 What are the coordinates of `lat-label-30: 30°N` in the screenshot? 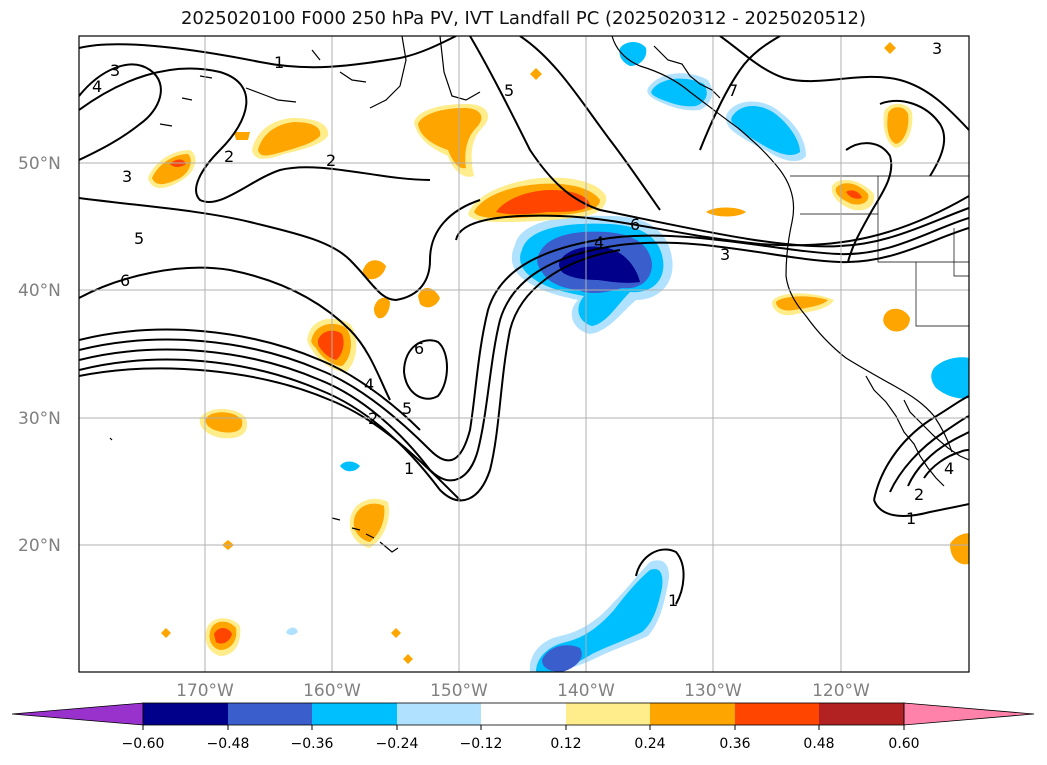 It's located at (39, 419).